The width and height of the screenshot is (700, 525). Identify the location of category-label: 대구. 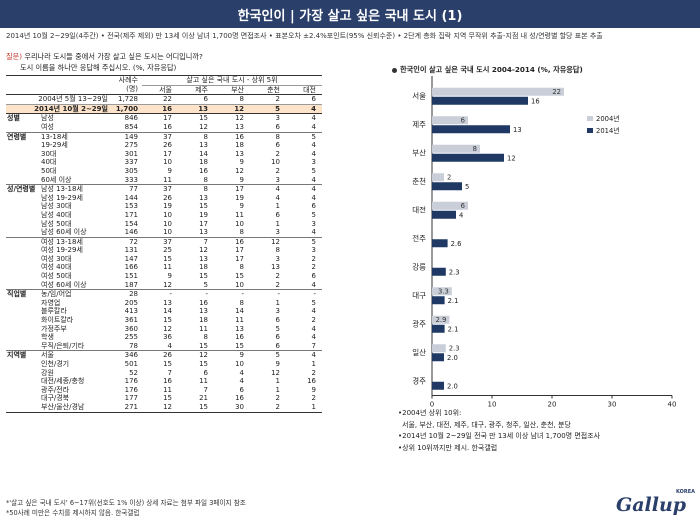
(419, 295).